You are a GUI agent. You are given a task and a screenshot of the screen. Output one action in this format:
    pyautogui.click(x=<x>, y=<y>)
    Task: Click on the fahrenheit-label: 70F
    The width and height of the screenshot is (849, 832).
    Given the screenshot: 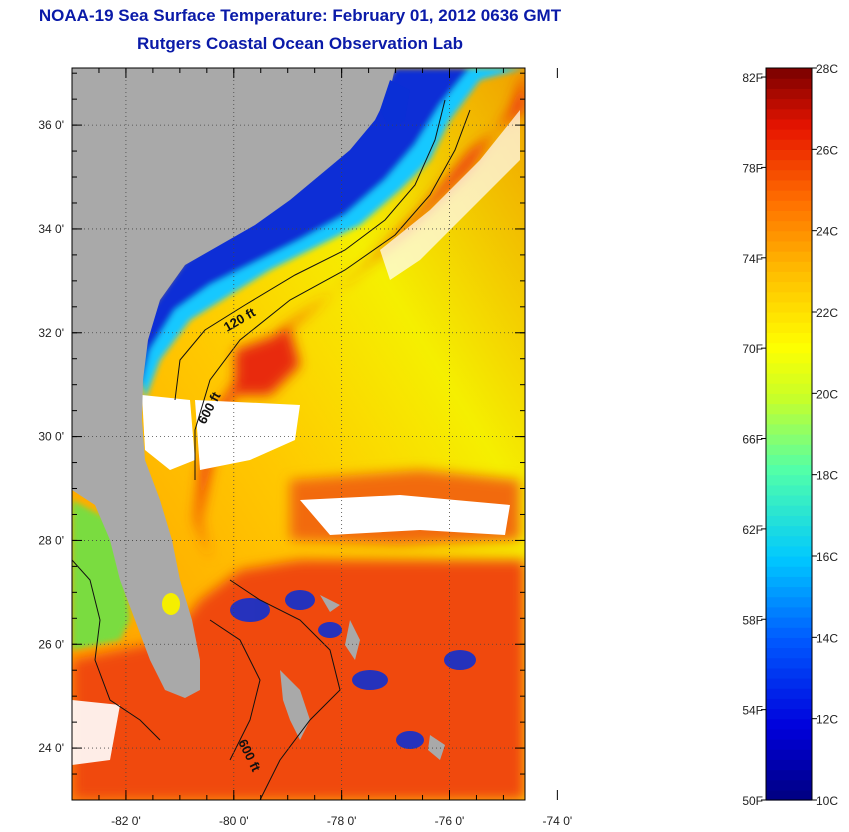 What is the action you would take?
    pyautogui.click(x=752, y=349)
    